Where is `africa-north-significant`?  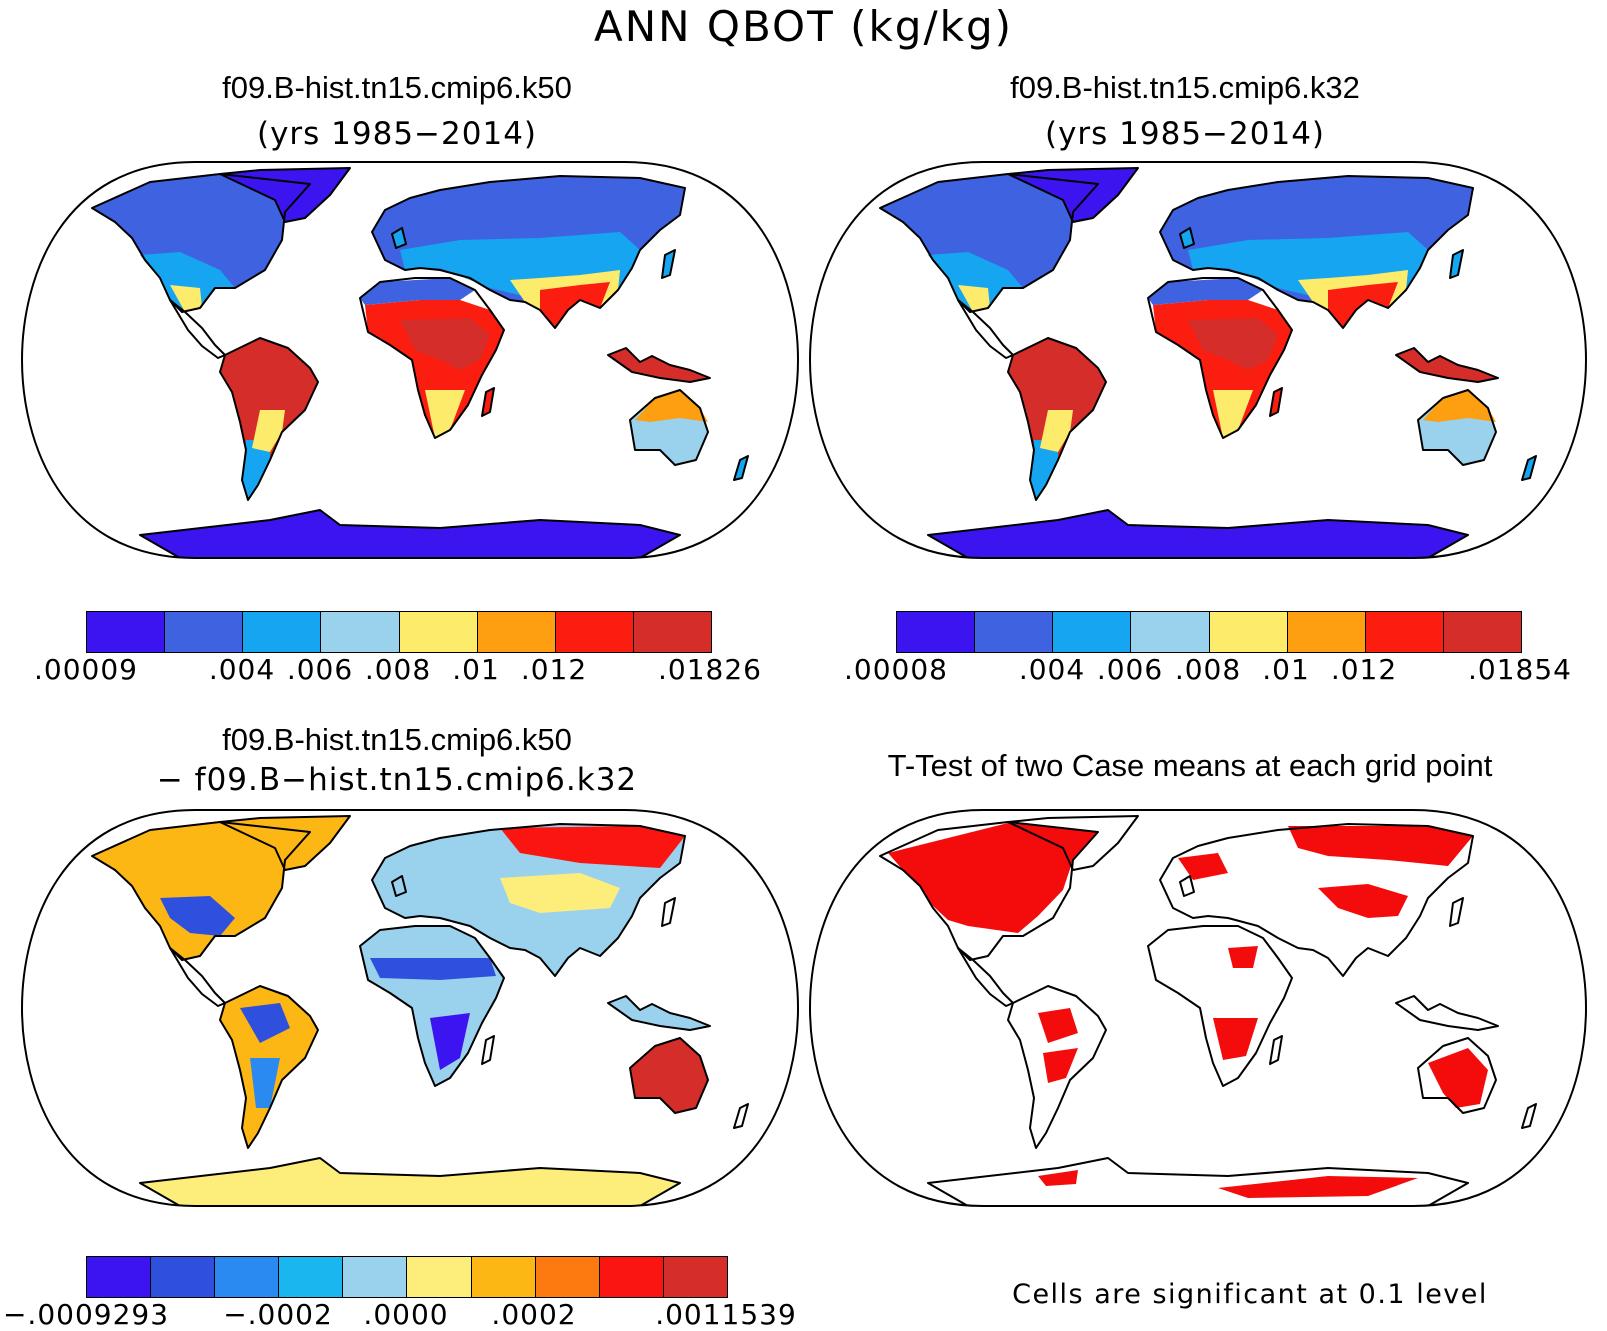
africa-north-significant is located at coordinates (1243, 957).